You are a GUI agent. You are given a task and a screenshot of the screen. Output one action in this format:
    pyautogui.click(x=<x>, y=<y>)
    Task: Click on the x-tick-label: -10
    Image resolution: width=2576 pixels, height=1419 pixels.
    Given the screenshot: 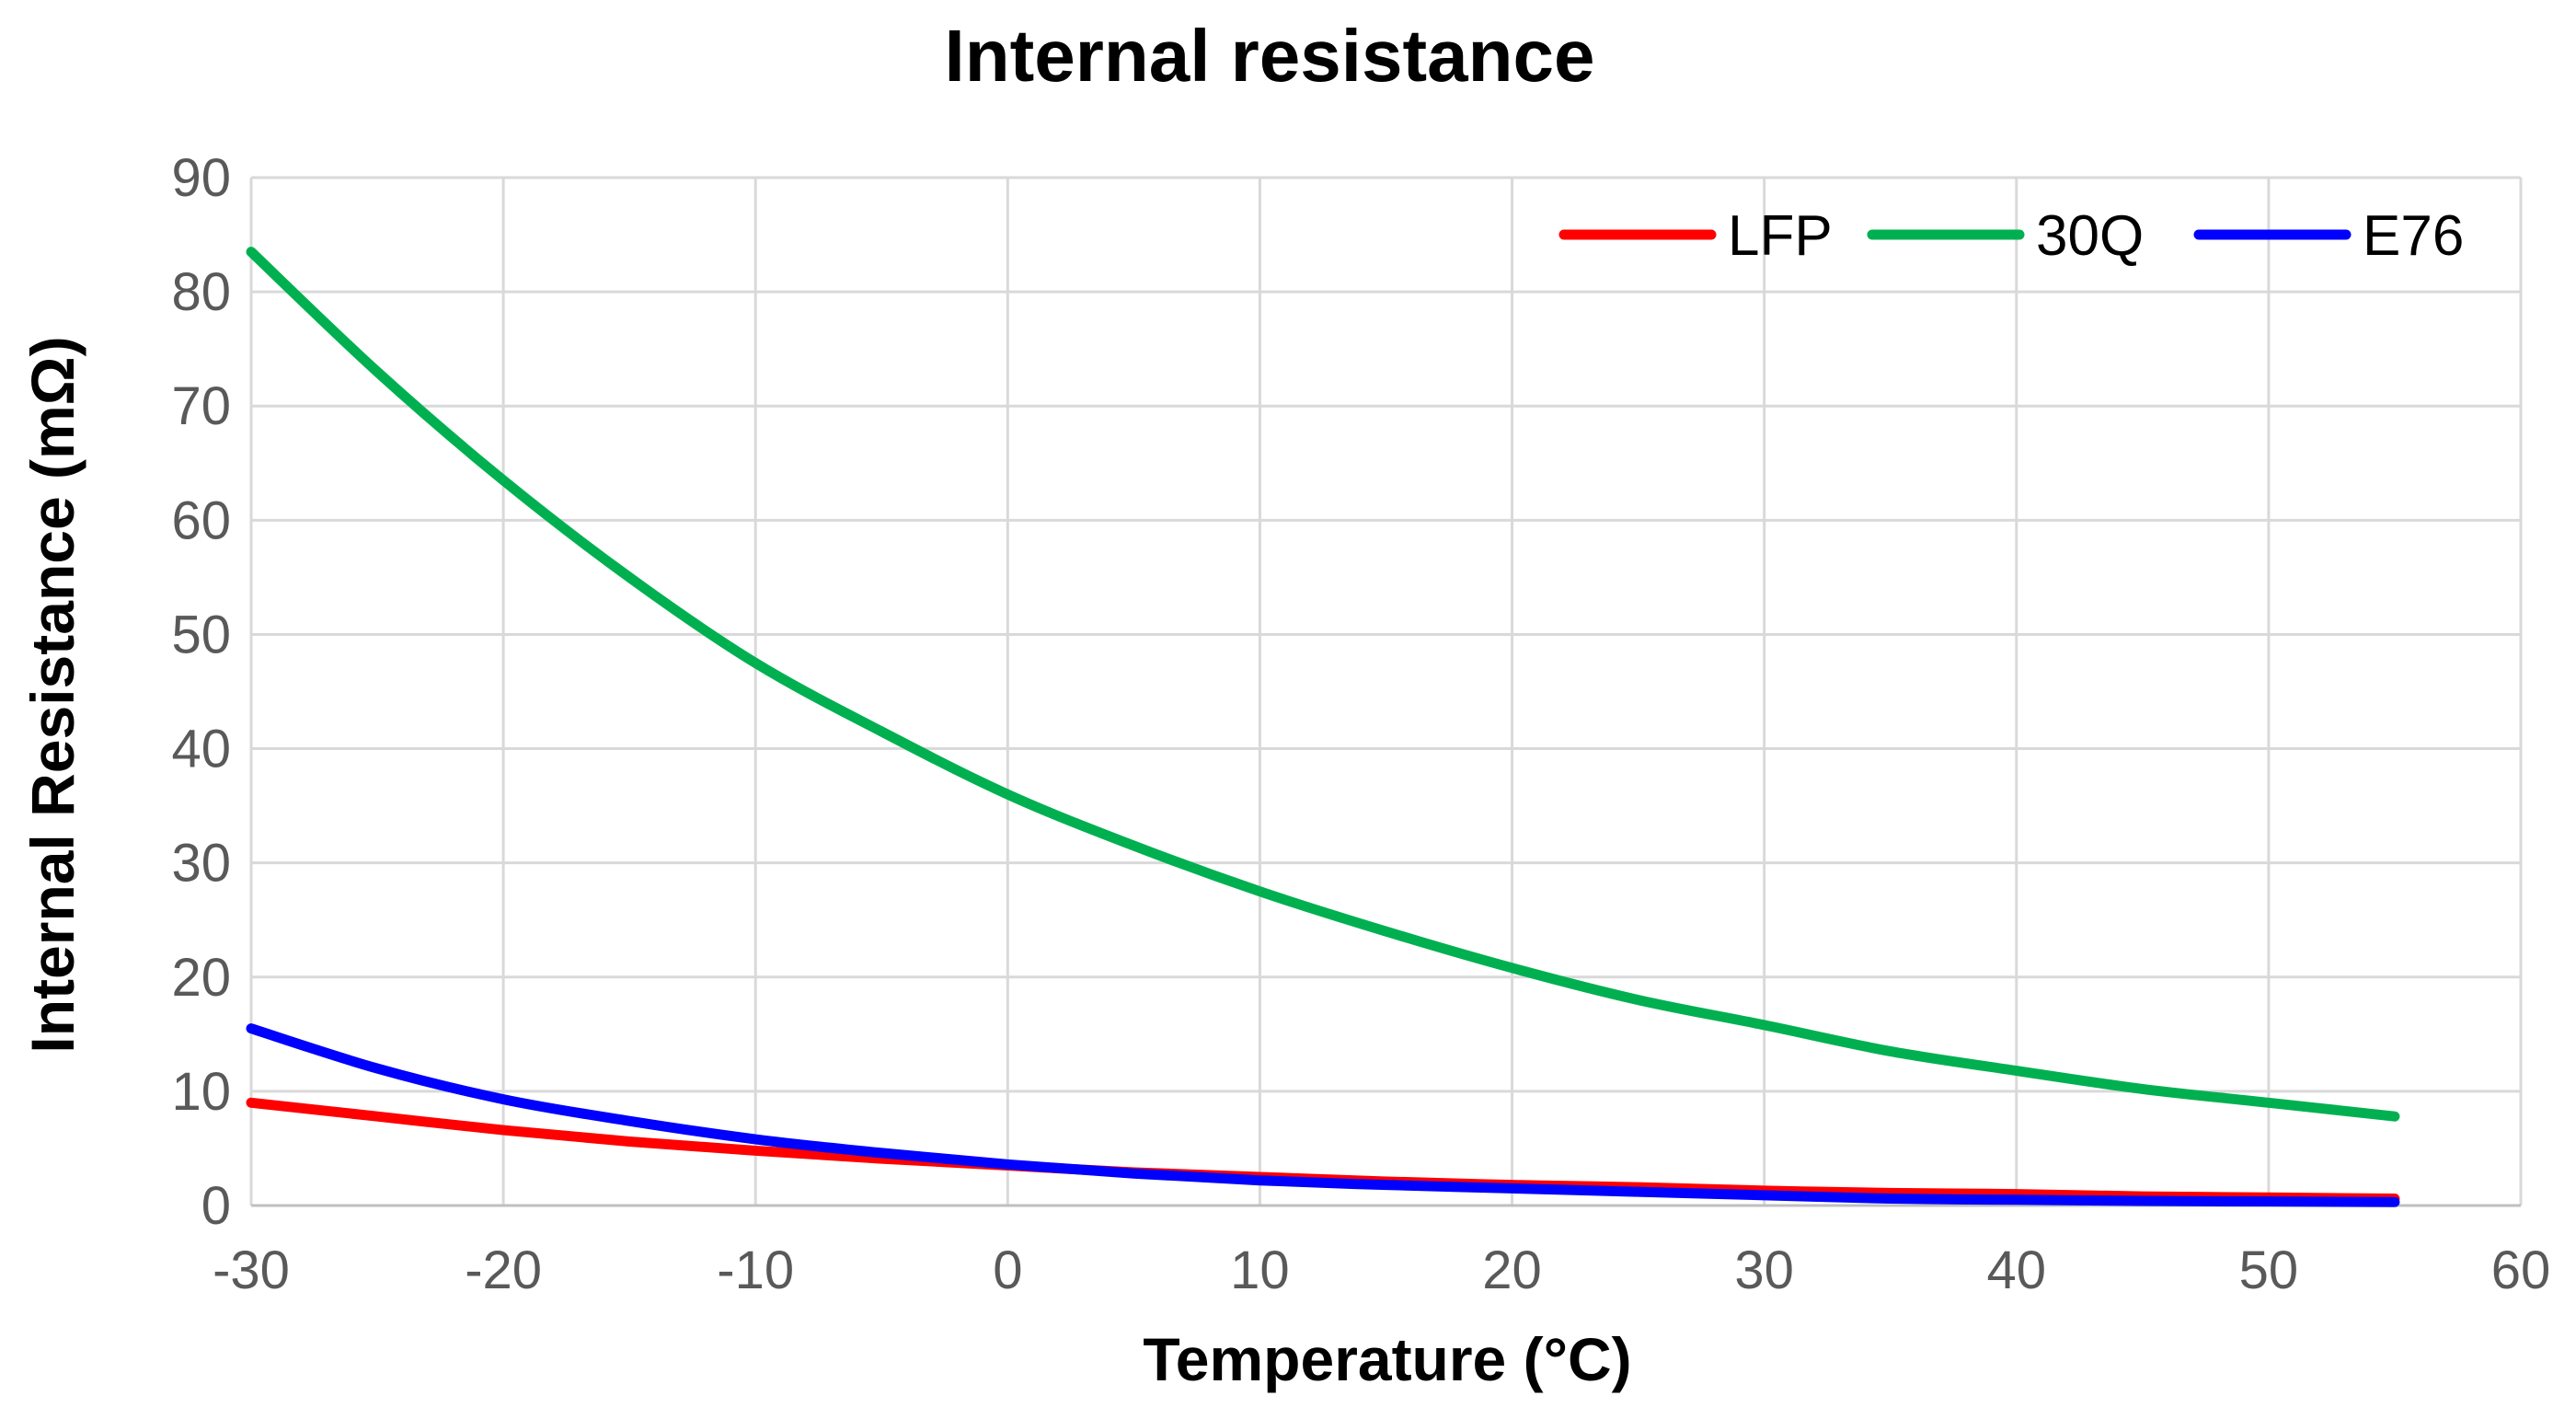 What is the action you would take?
    pyautogui.click(x=755, y=1270)
    